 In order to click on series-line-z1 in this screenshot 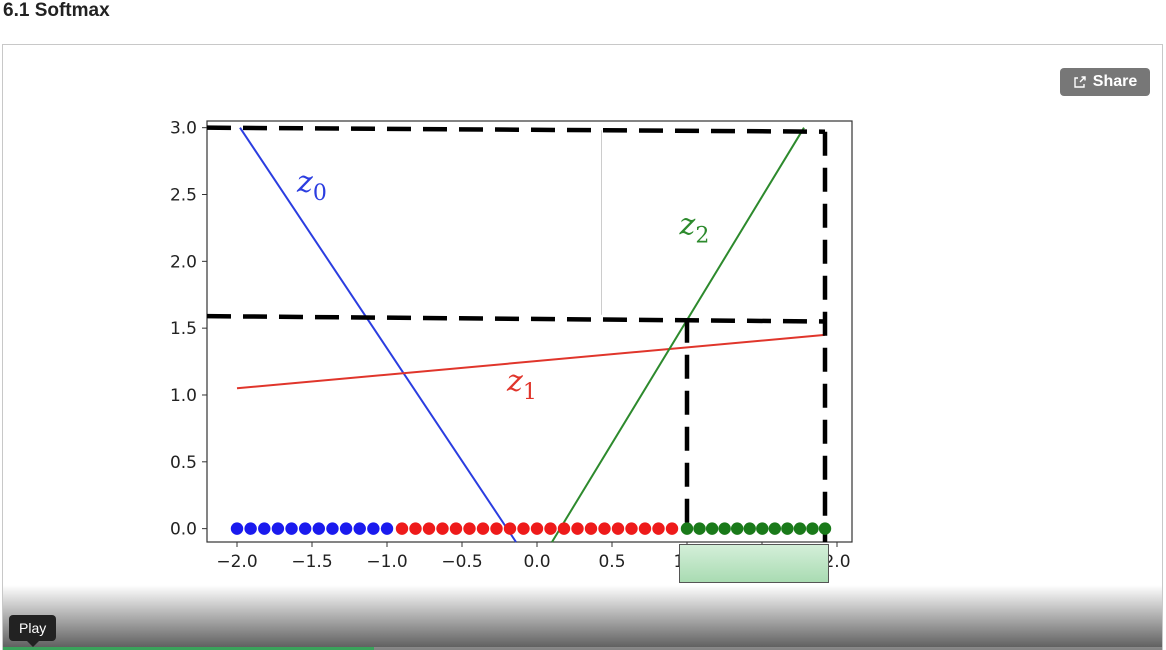, I will do `click(531, 361)`.